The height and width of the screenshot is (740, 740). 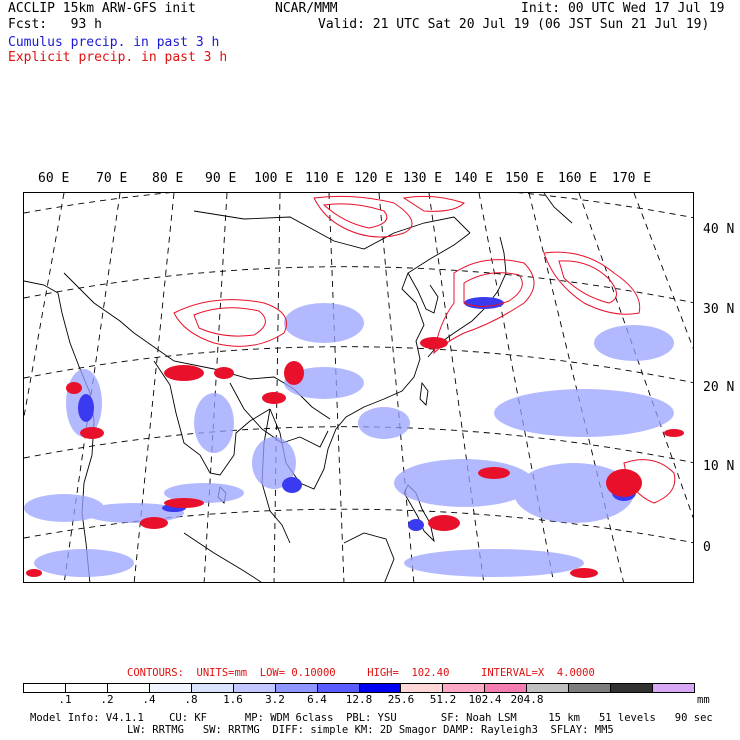 I want to click on legend-tick-label: 6.4, so click(x=317, y=699).